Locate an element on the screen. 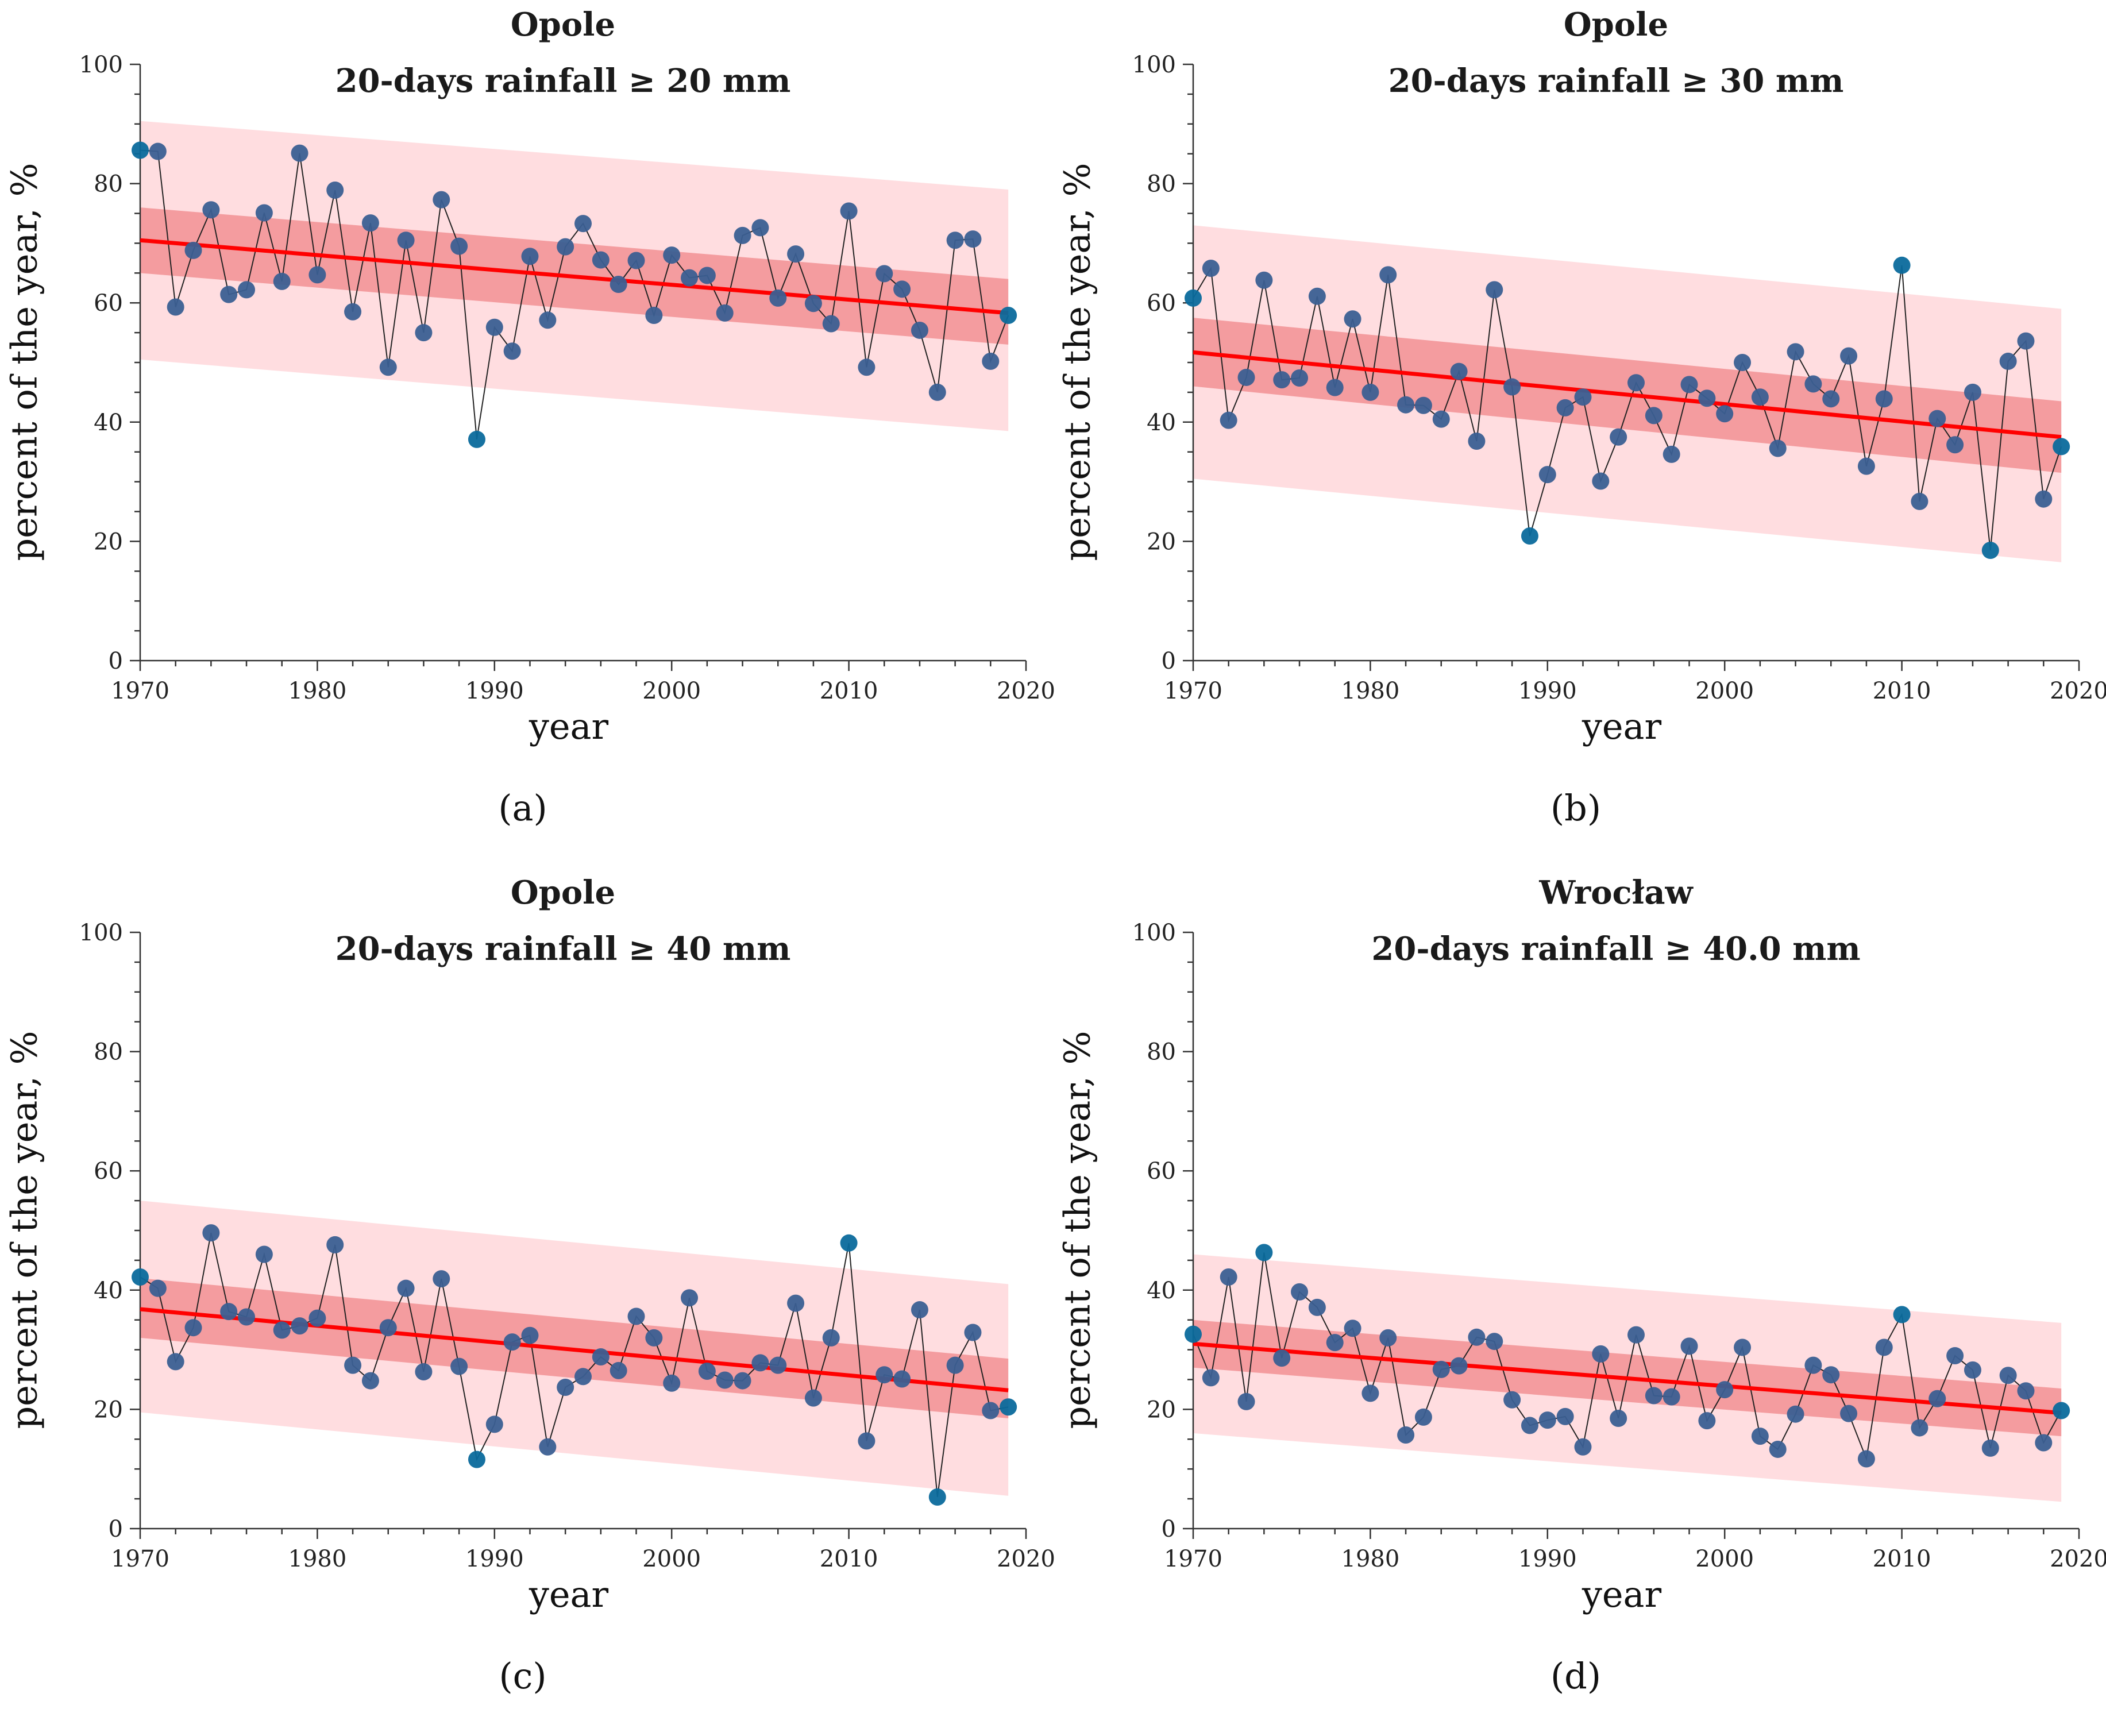  series-line is located at coordinates (574, 294).